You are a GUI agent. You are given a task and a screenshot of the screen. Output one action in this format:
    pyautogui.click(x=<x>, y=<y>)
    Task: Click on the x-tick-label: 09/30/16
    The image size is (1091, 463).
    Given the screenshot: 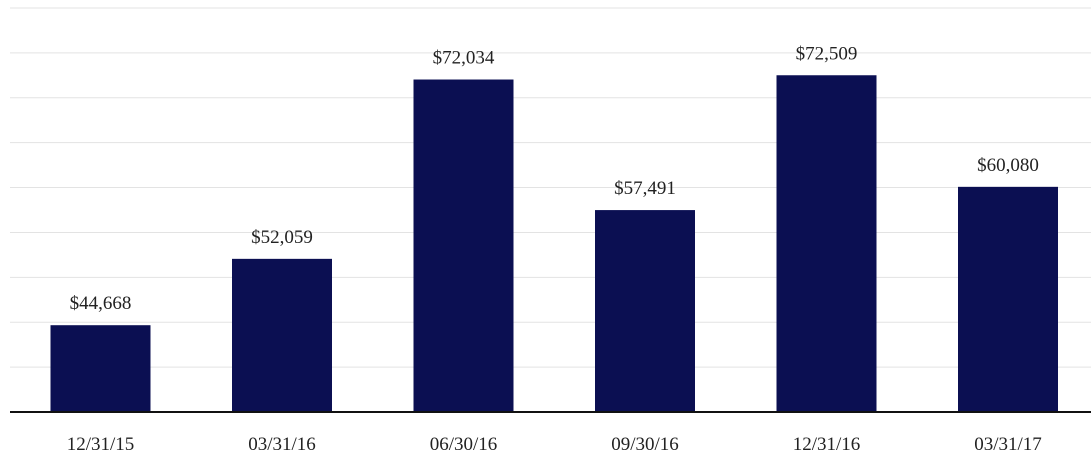 What is the action you would take?
    pyautogui.click(x=645, y=444)
    